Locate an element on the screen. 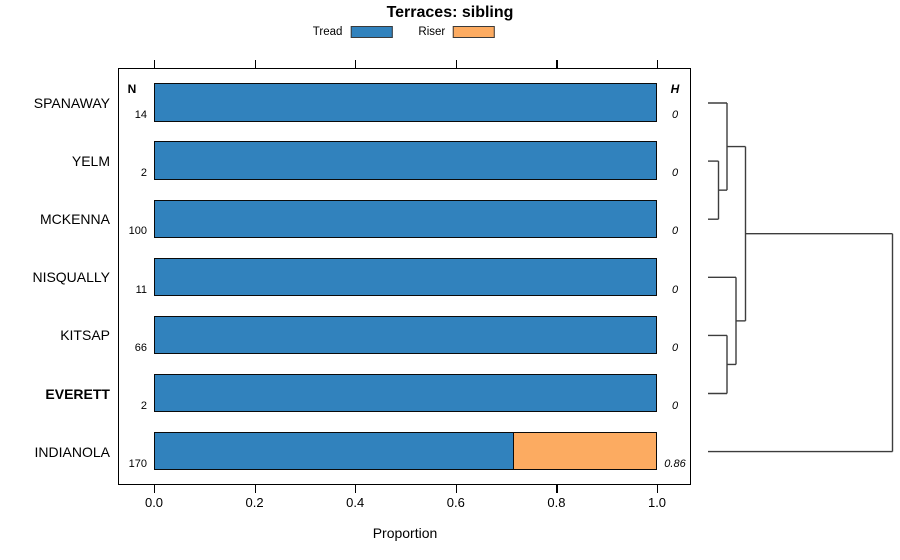 This screenshot has width=900, height=560. legend-item-riser: Riser is located at coordinates (457, 32).